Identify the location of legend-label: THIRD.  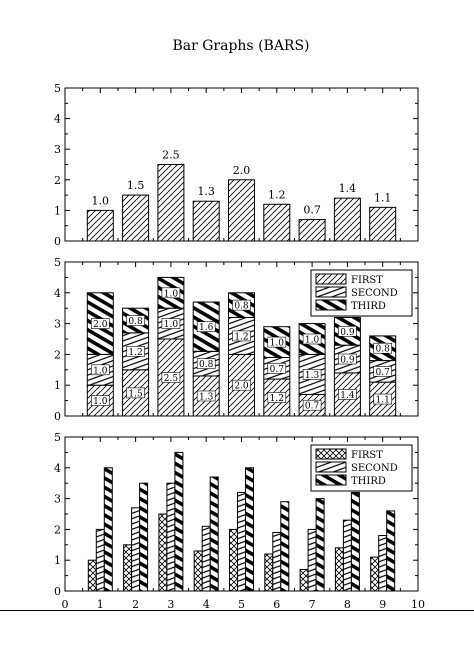
(368, 306).